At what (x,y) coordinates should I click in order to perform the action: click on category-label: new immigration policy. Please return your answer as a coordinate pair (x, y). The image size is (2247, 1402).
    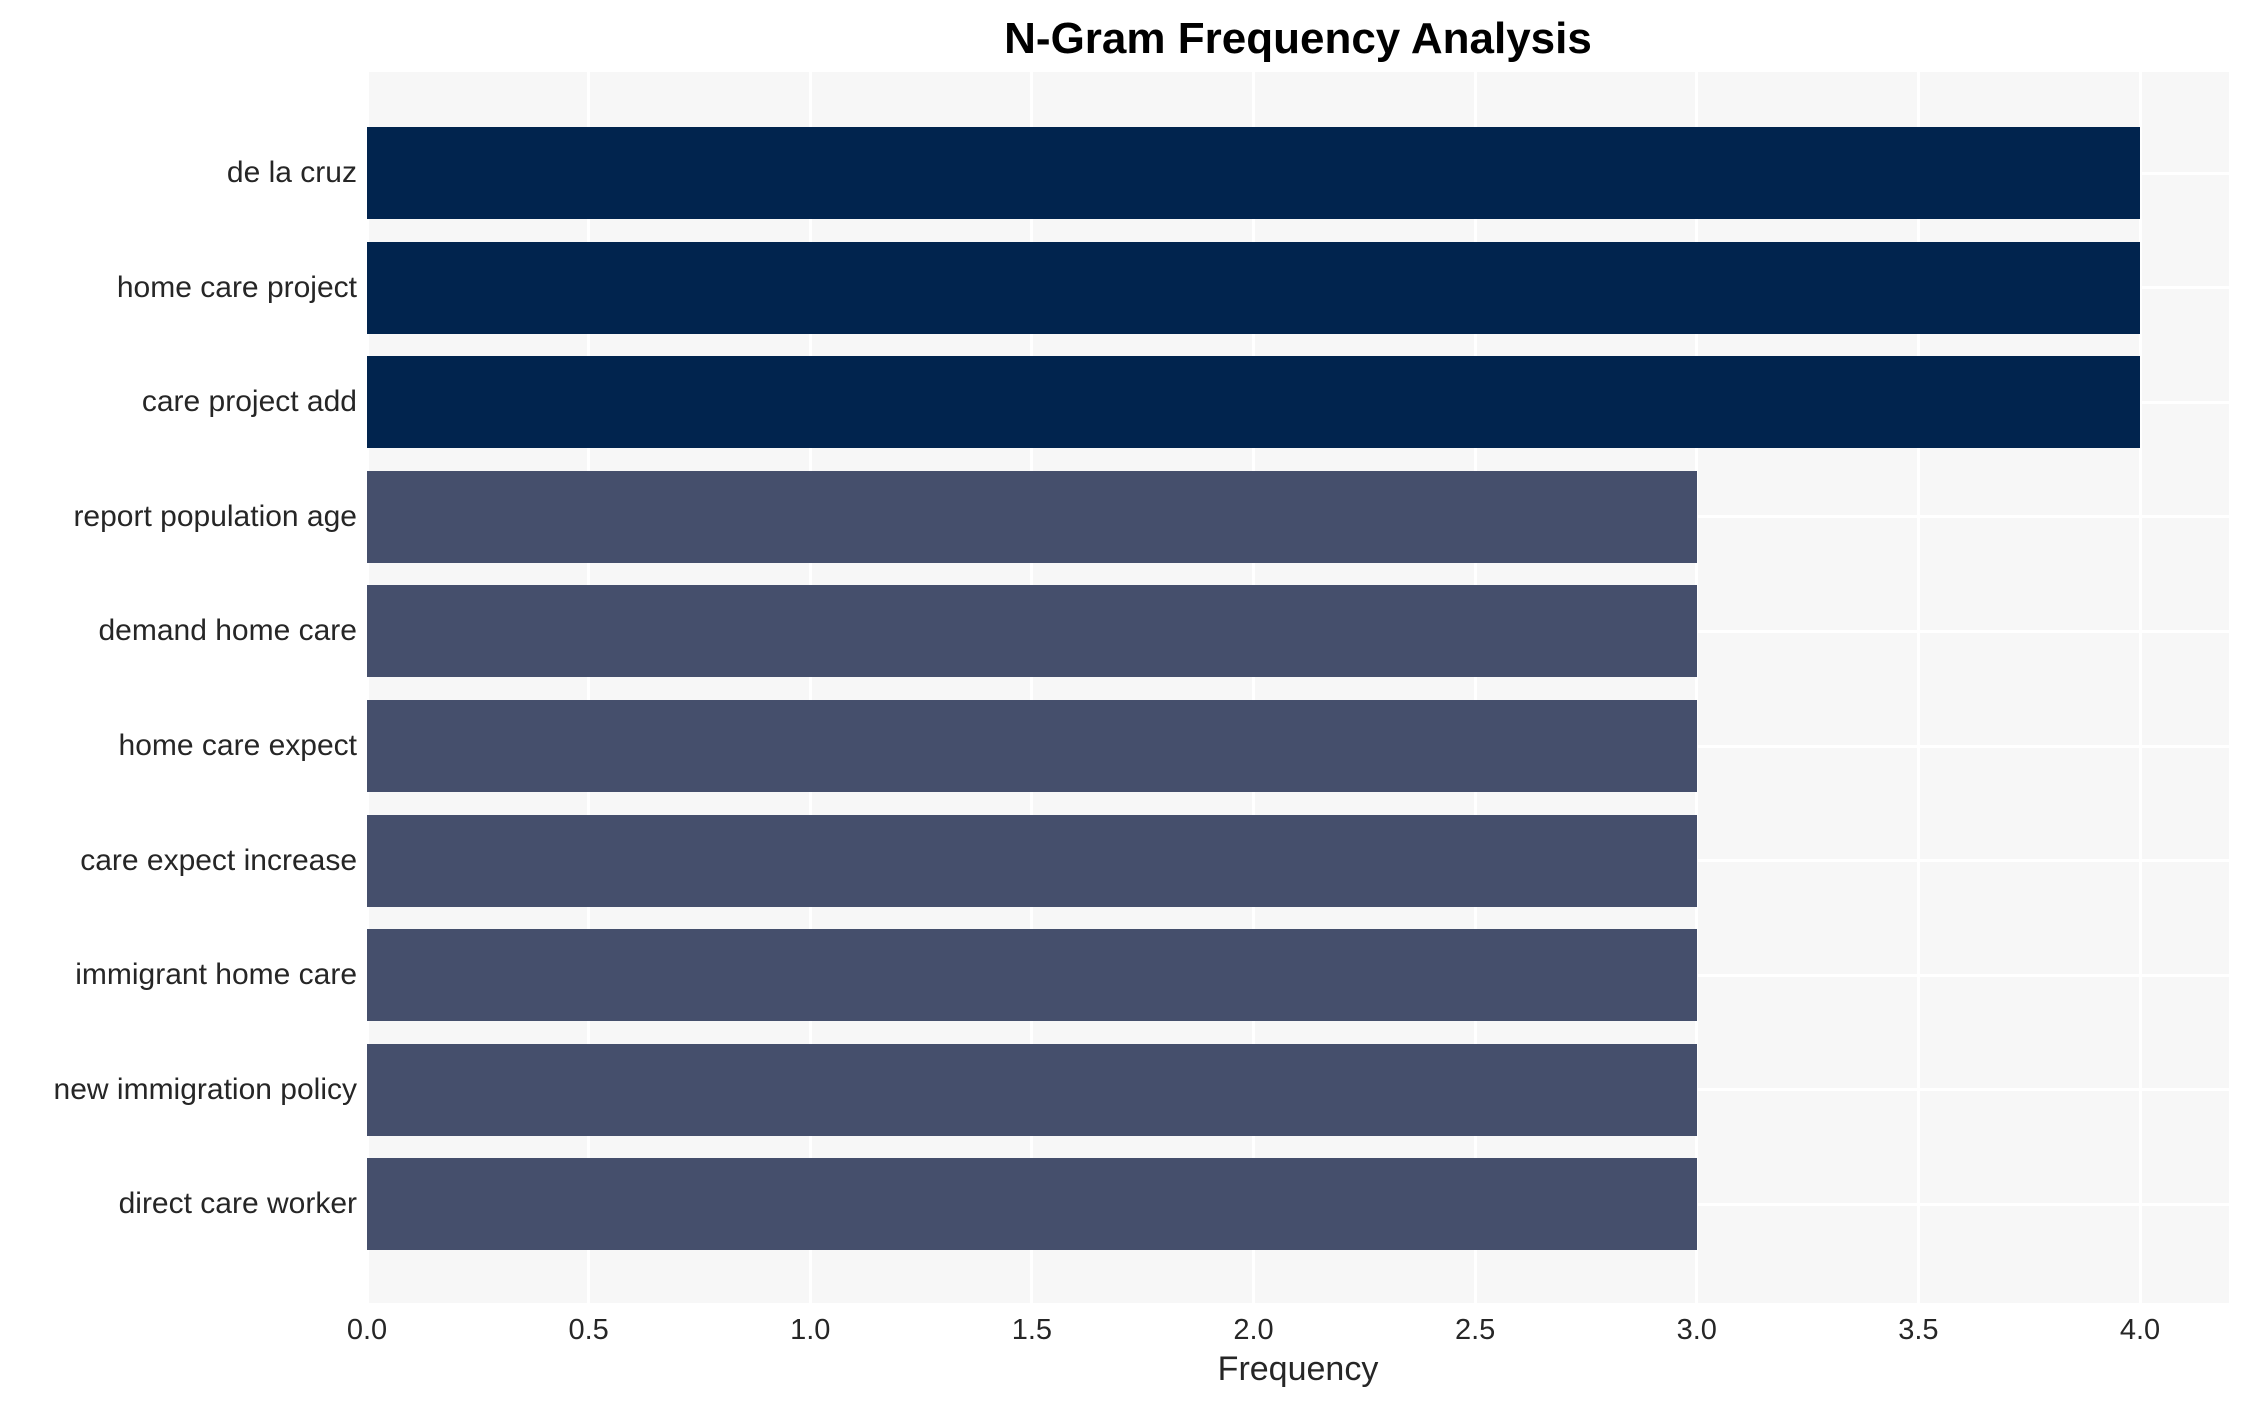
    Looking at the image, I should click on (205, 1089).